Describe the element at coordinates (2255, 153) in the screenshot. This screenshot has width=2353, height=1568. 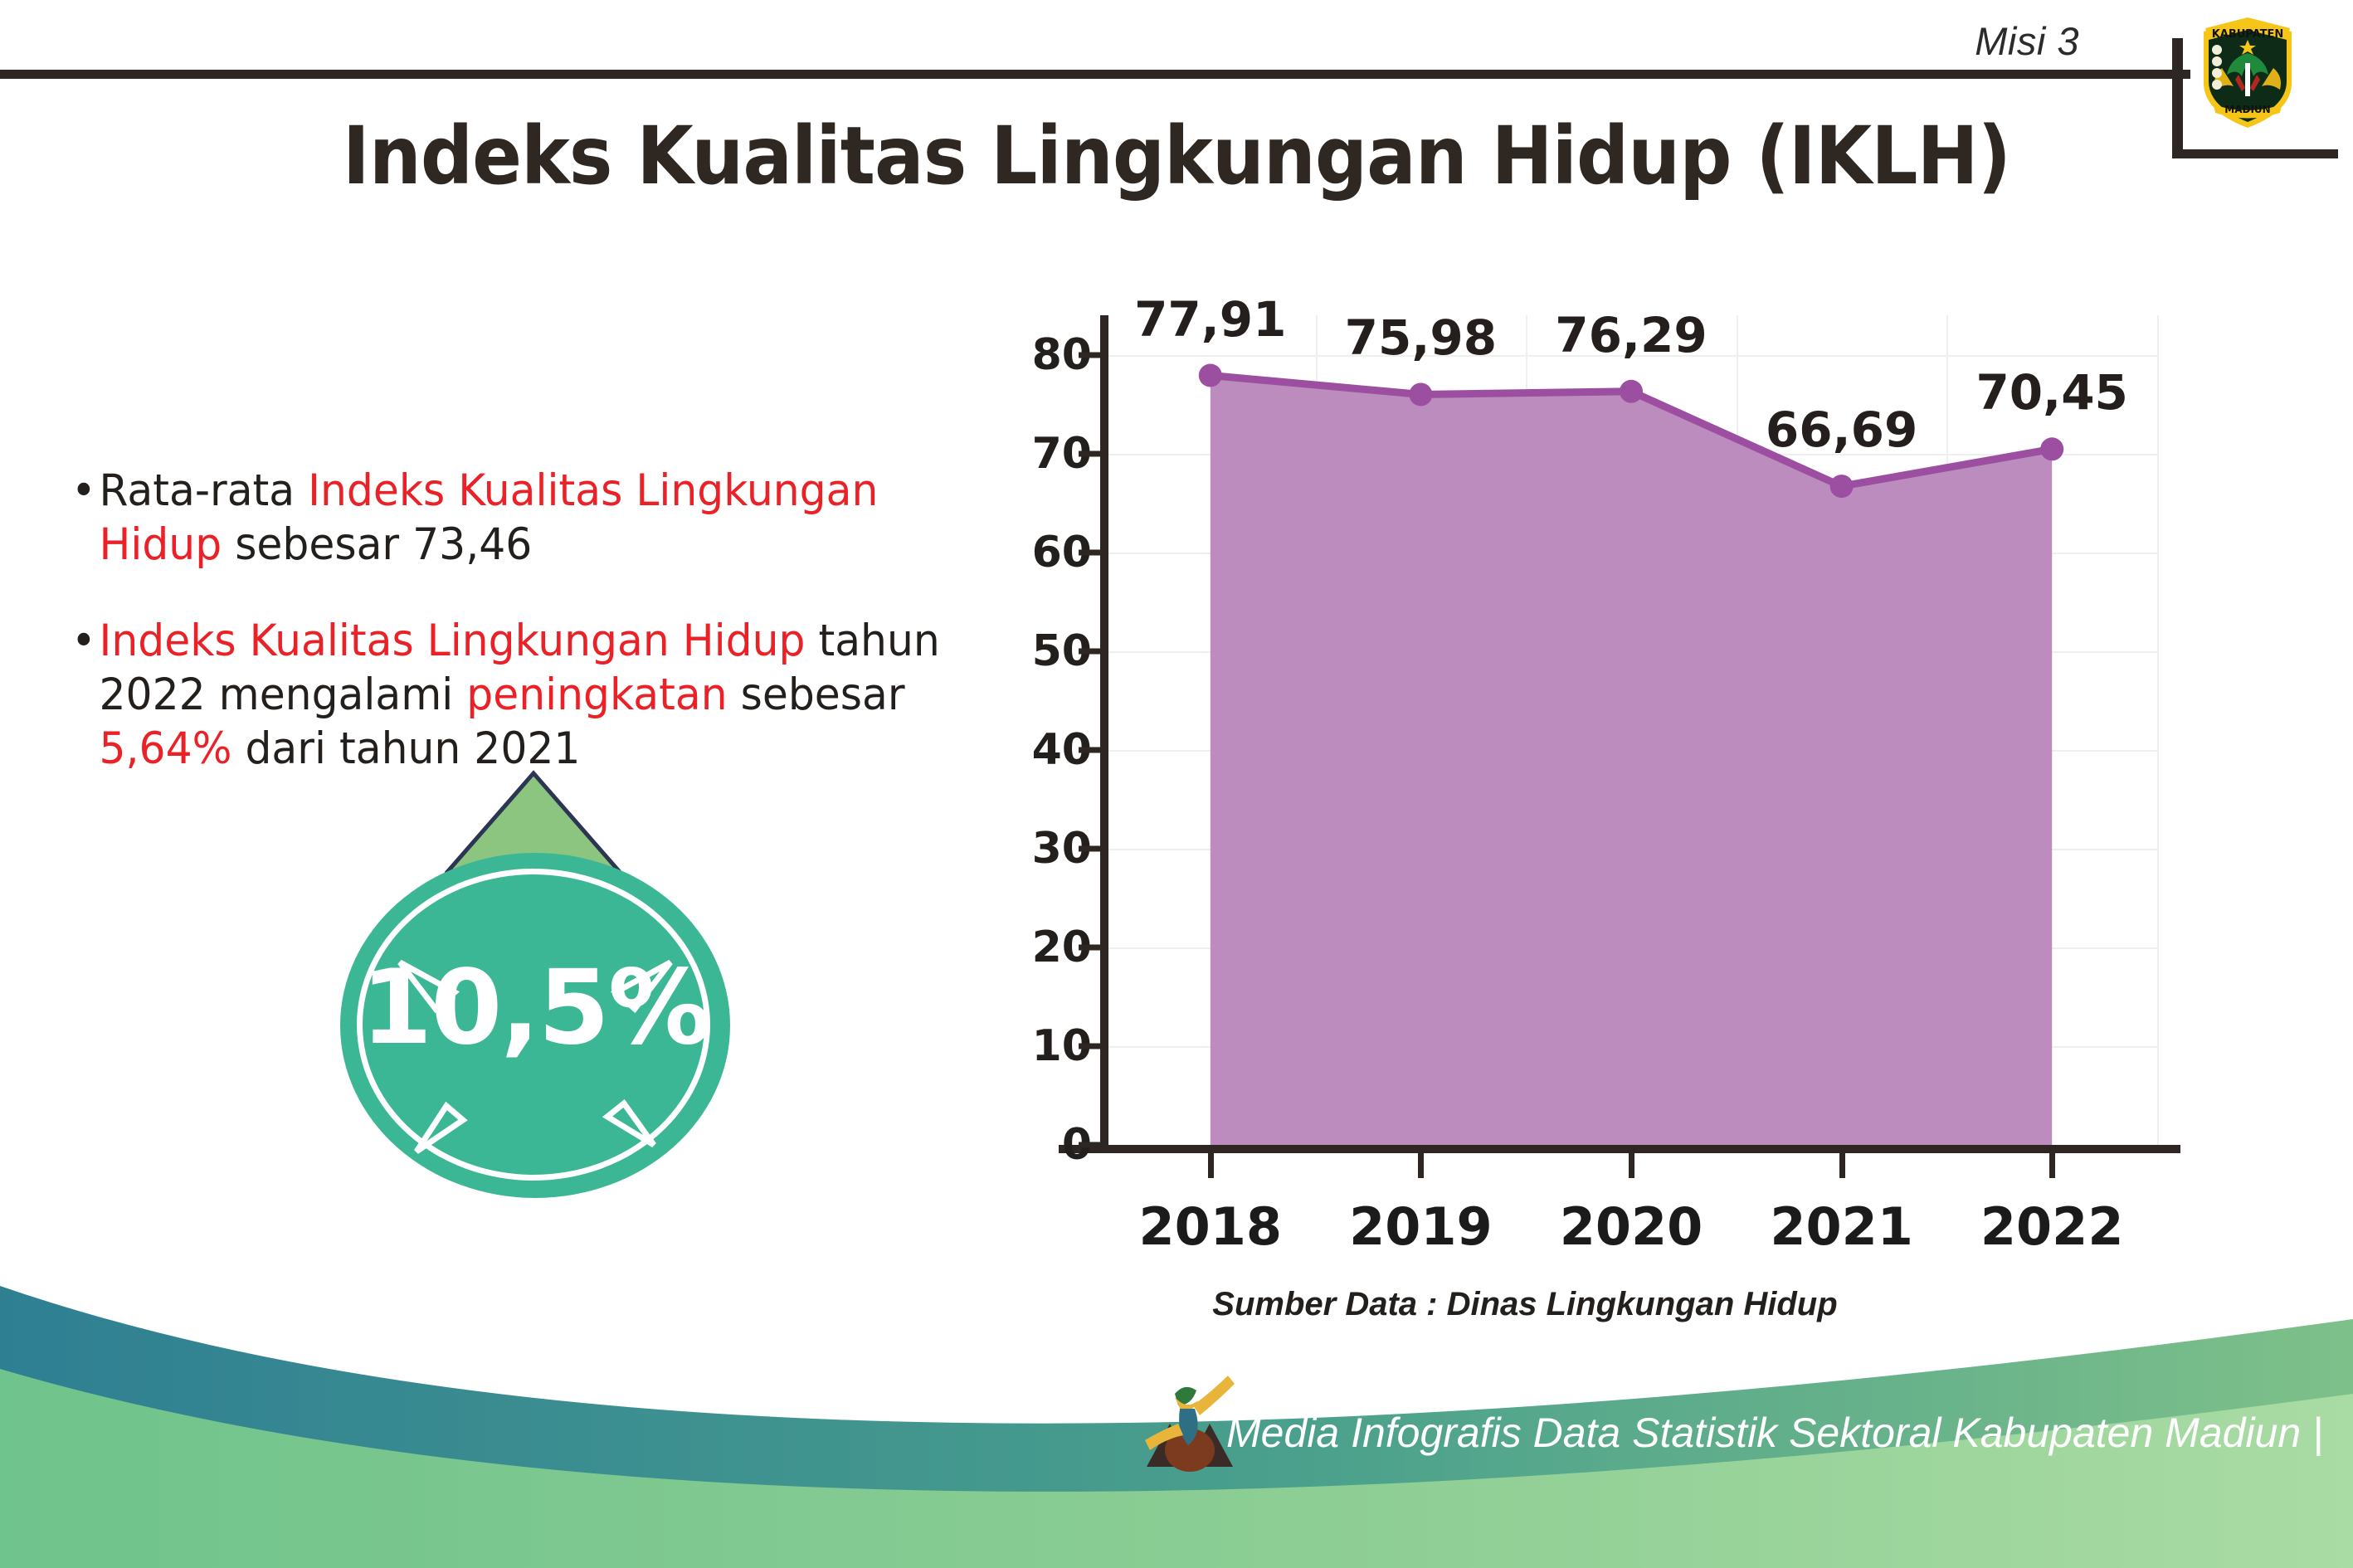
I see `bracket-horizontal-bar` at that location.